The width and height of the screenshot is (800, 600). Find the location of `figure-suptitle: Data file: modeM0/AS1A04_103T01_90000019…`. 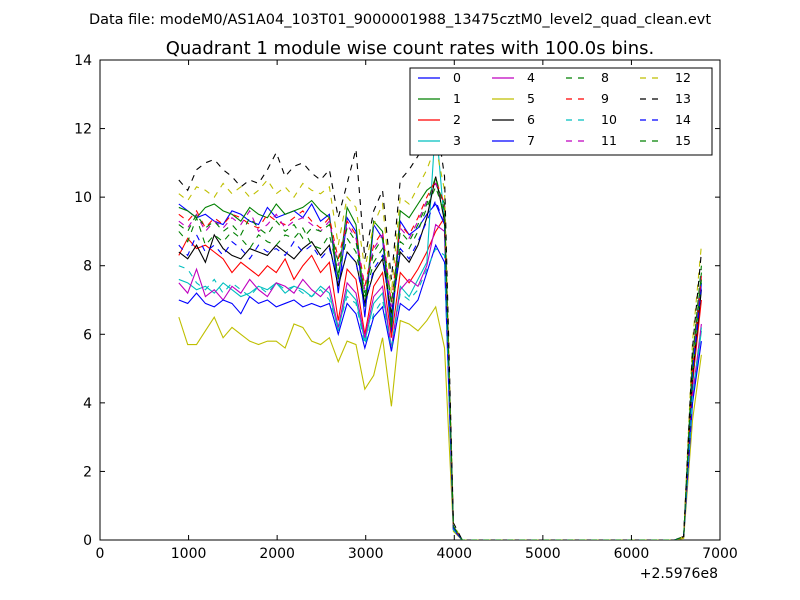

figure-suptitle: Data file: modeM0/AS1A04_103T01_90000019… is located at coordinates (400, 20).